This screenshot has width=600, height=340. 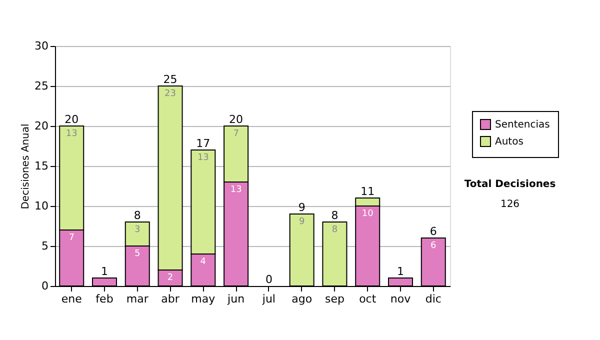 What do you see at coordinates (509, 142) in the screenshot?
I see `legend-label: Autos` at bounding box center [509, 142].